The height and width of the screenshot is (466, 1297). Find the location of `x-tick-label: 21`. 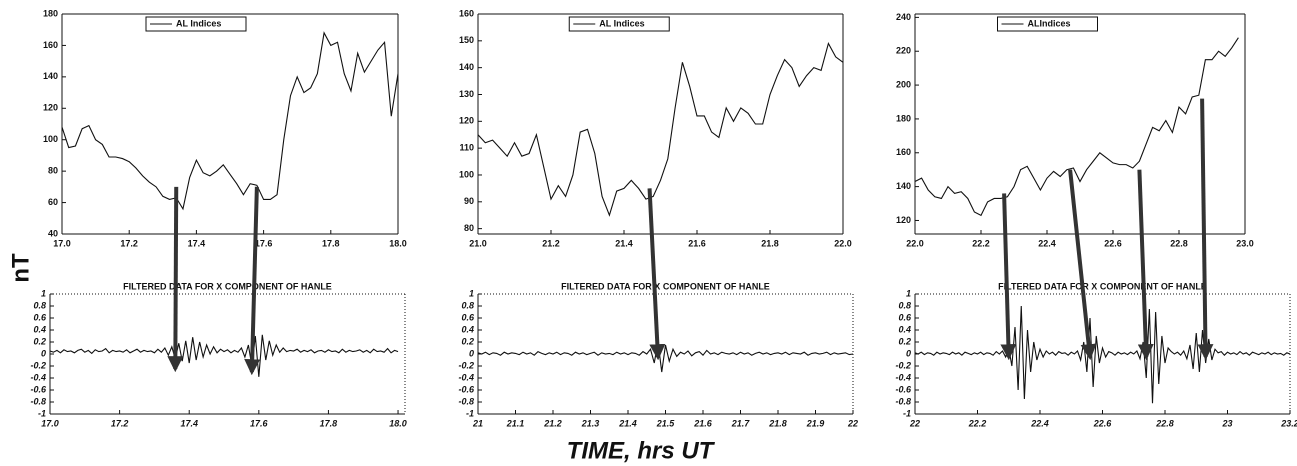

x-tick-label: 21 is located at coordinates (477, 423).